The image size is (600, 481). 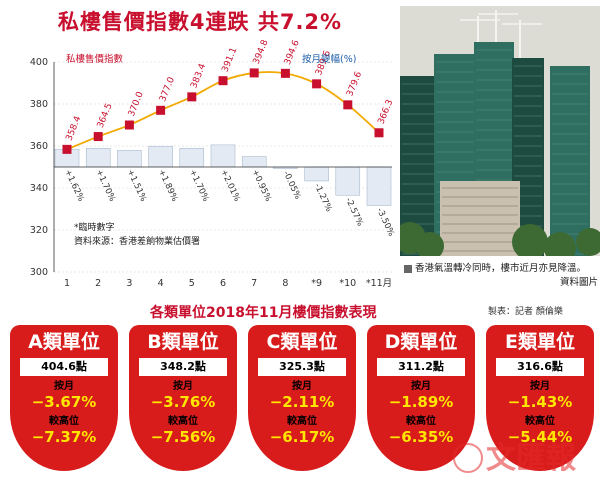 What do you see at coordinates (74, 129) in the screenshot?
I see `line-data-label: 358.4` at bounding box center [74, 129].